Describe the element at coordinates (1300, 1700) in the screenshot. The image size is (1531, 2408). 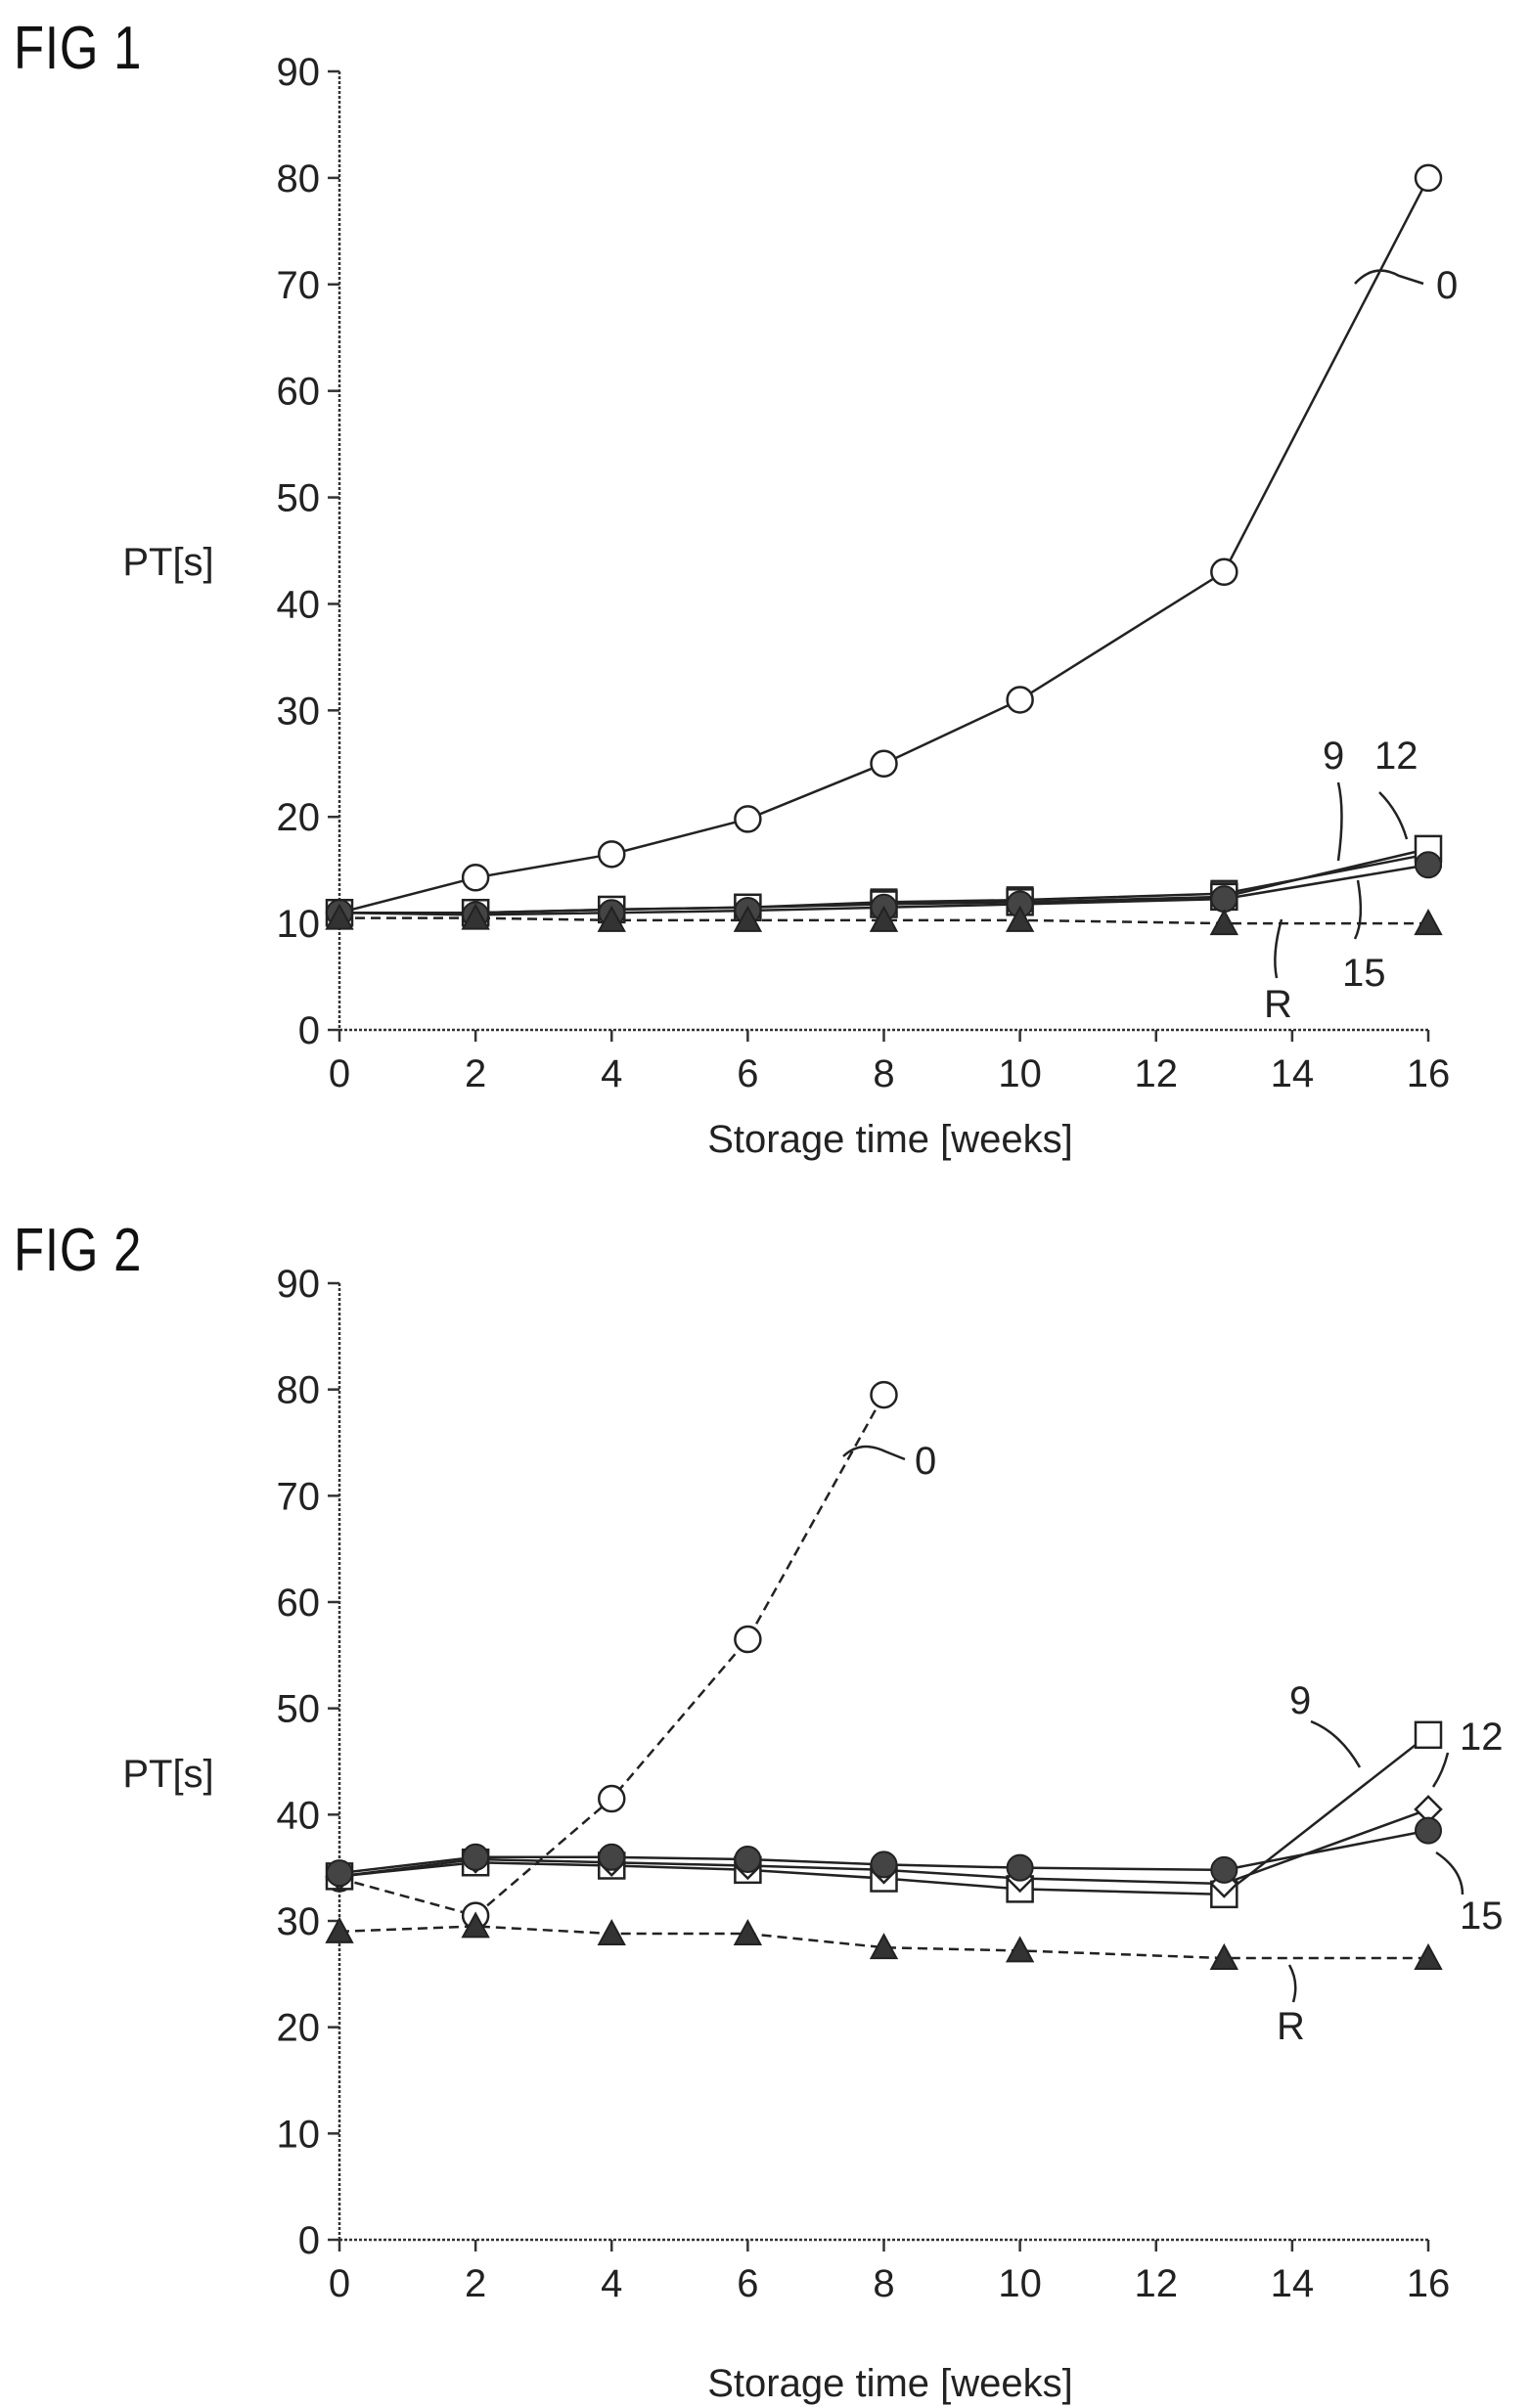
I see `series-9-tag: 9` at that location.